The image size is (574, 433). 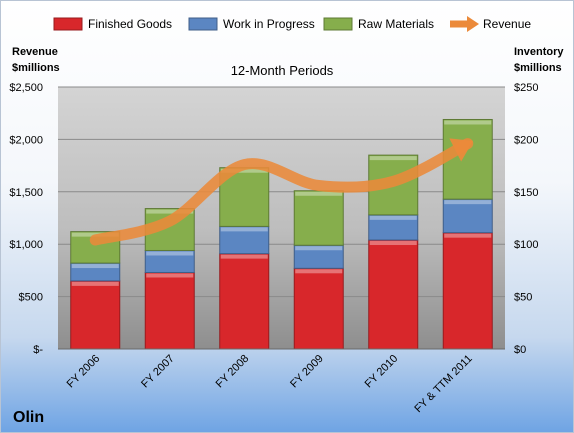 What do you see at coordinates (526, 88) in the screenshot?
I see `right-tick-label: $250` at bounding box center [526, 88].